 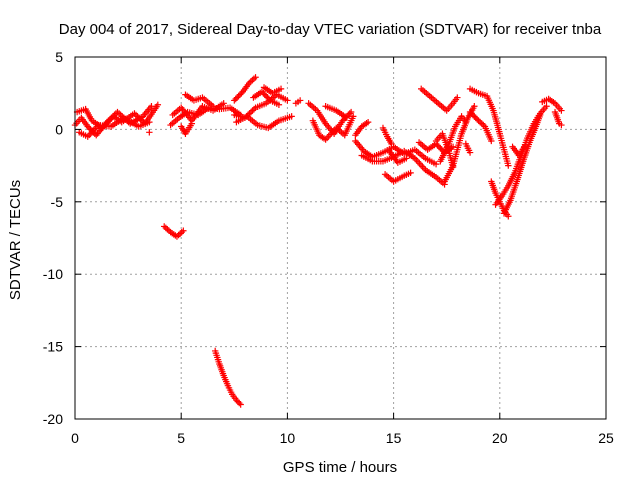 What do you see at coordinates (53, 347) in the screenshot?
I see `y-tick-label: -15` at bounding box center [53, 347].